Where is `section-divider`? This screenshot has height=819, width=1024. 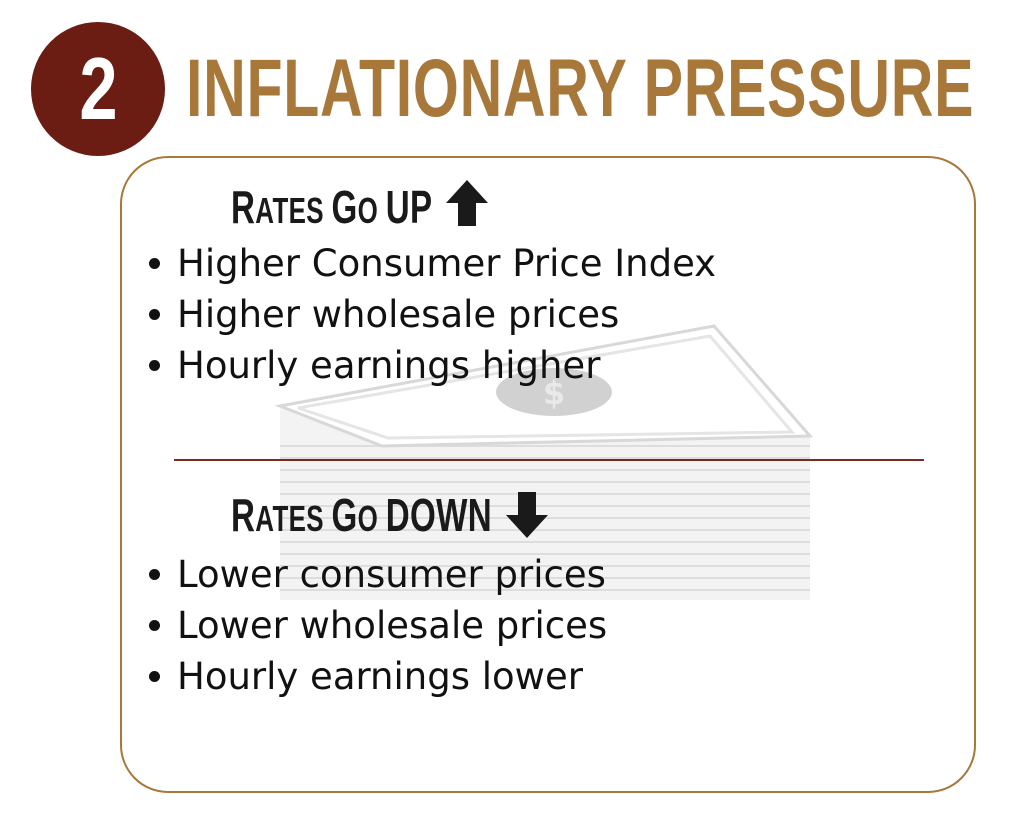 section-divider is located at coordinates (549, 460).